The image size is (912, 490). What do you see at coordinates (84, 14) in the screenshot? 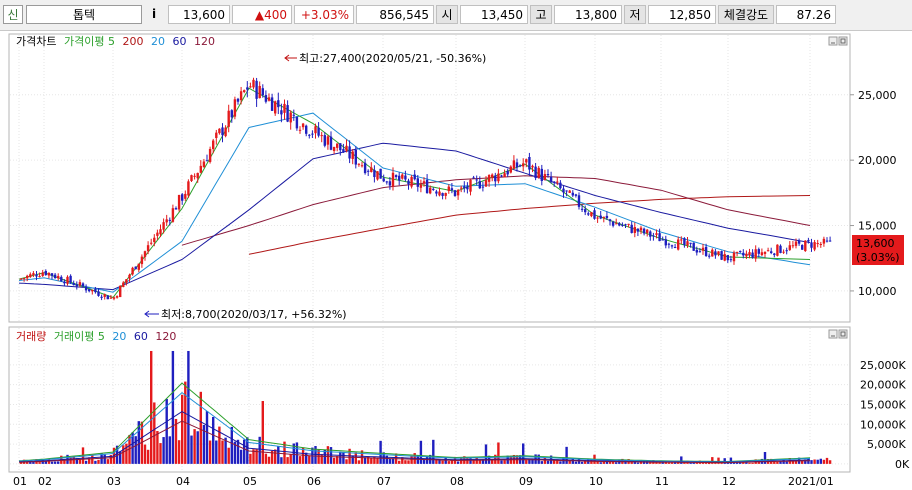
I see `stock-name-field: 톱텍` at bounding box center [84, 14].